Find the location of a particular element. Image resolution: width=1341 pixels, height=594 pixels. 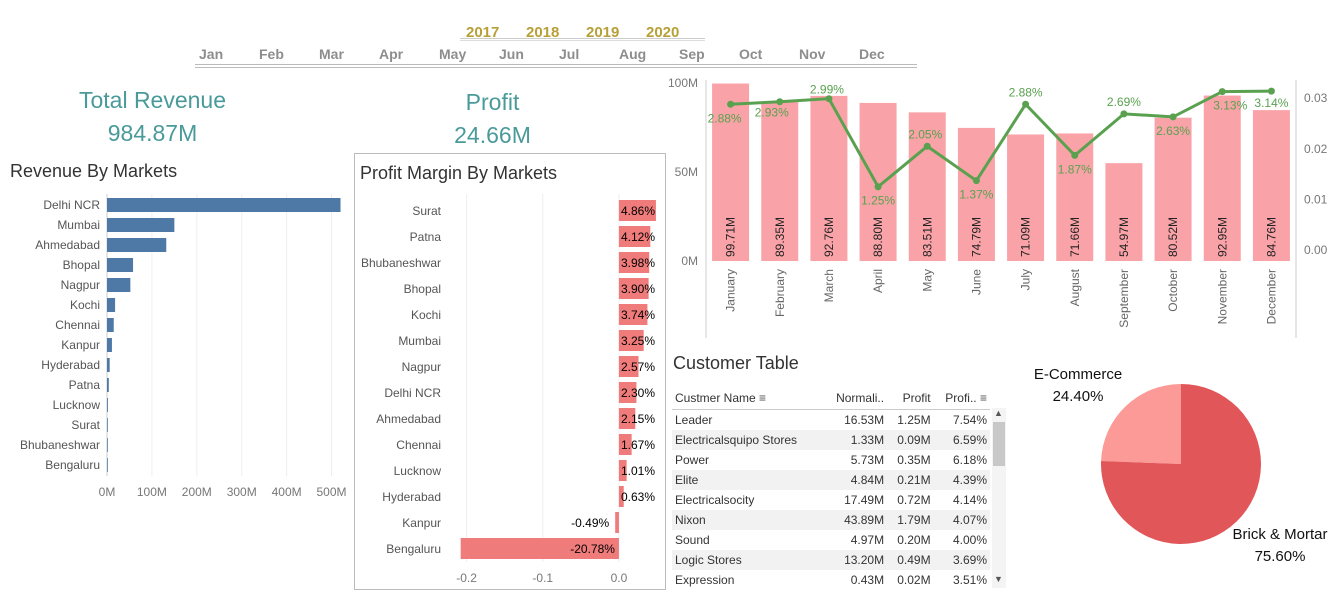

table-row: Leader 16.53M 1.25M 7.54% is located at coordinates (831, 420).